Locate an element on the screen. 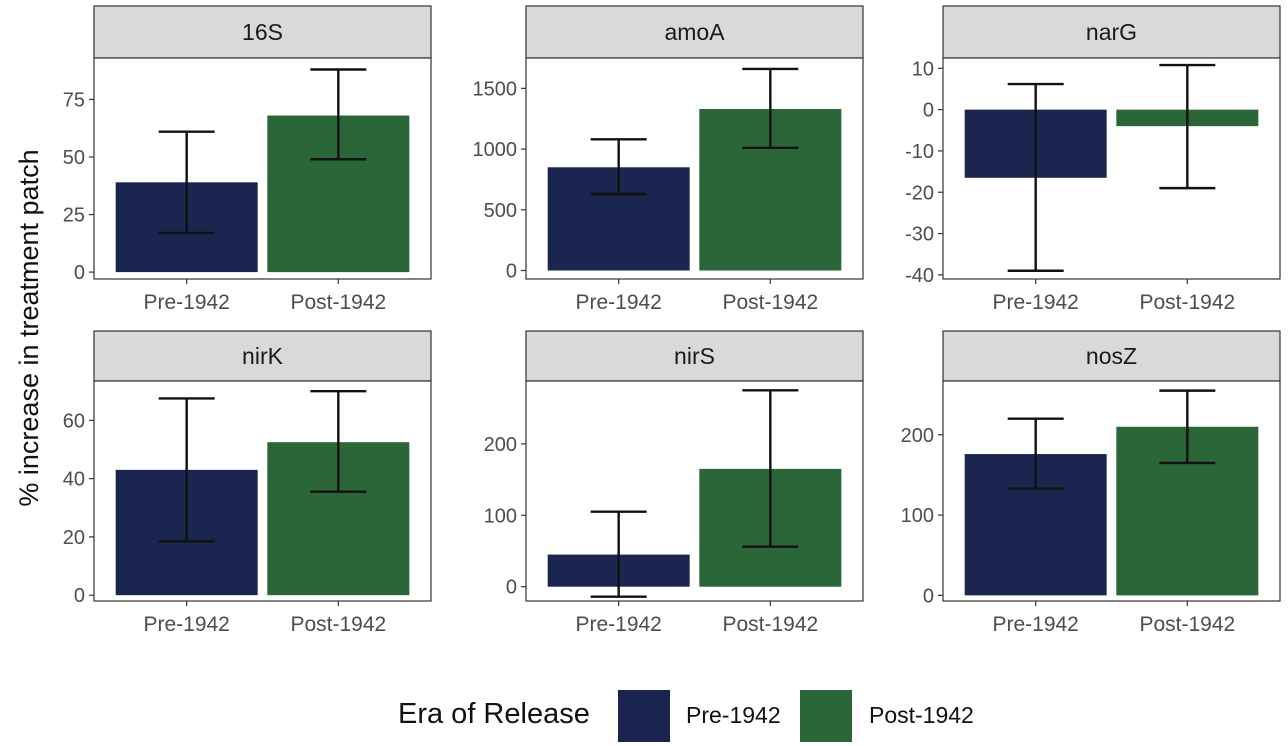  panel-nosz: nosZ 0 100 200 Pre-1942 Post-1942 is located at coordinates (1091, 483).